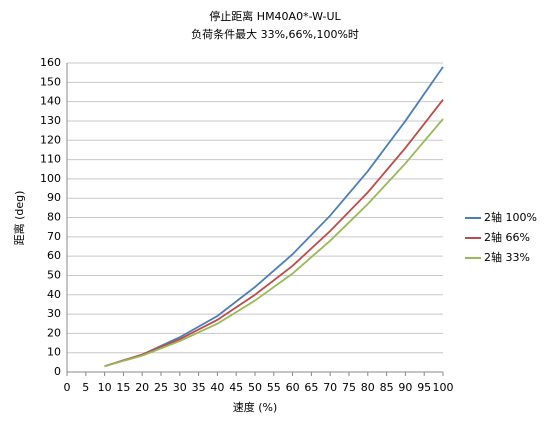 The height and width of the screenshot is (425, 550). I want to click on y-tick-label: 50, so click(54, 274).